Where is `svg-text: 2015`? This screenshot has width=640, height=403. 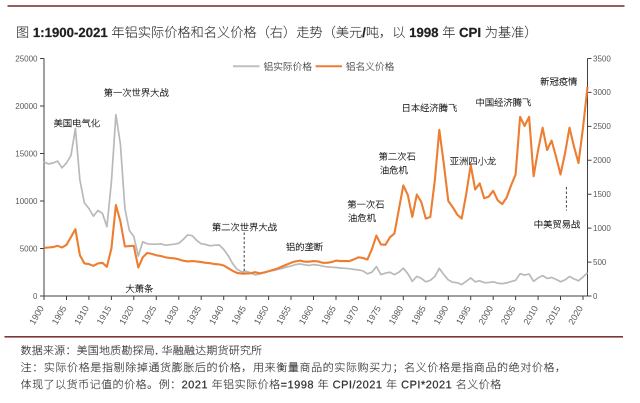
svg-text: 2015 is located at coordinates (553, 315).